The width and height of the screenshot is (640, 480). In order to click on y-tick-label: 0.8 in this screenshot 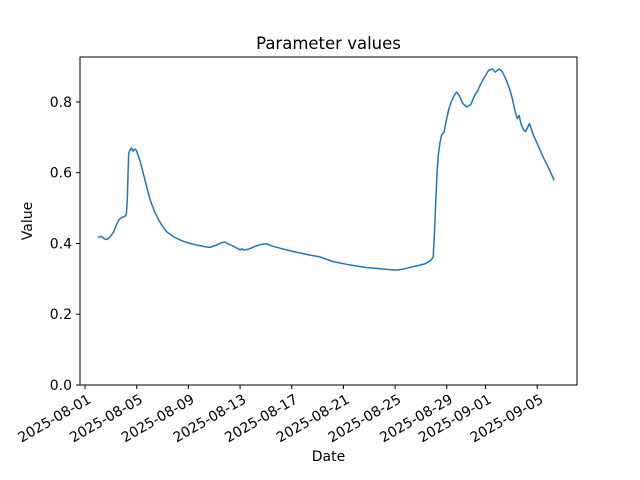, I will do `click(61, 103)`.